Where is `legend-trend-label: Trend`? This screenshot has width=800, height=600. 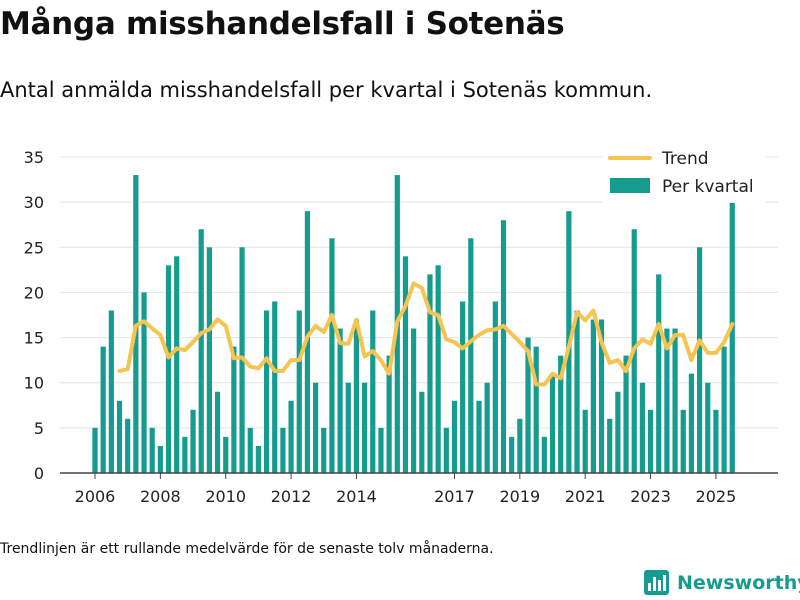 legend-trend-label: Trend is located at coordinates (685, 159).